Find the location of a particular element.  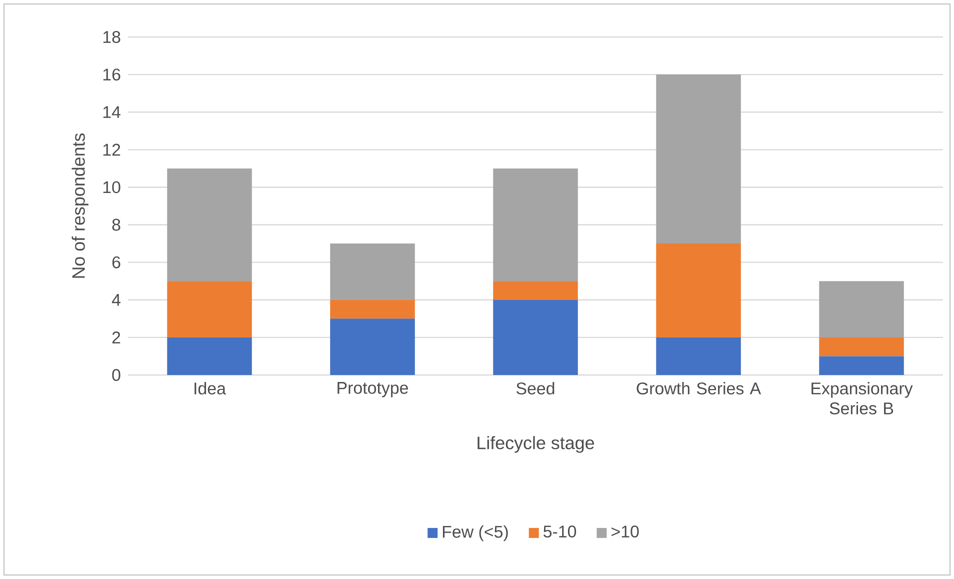

y-tick-label: 0 is located at coordinates (116, 375).